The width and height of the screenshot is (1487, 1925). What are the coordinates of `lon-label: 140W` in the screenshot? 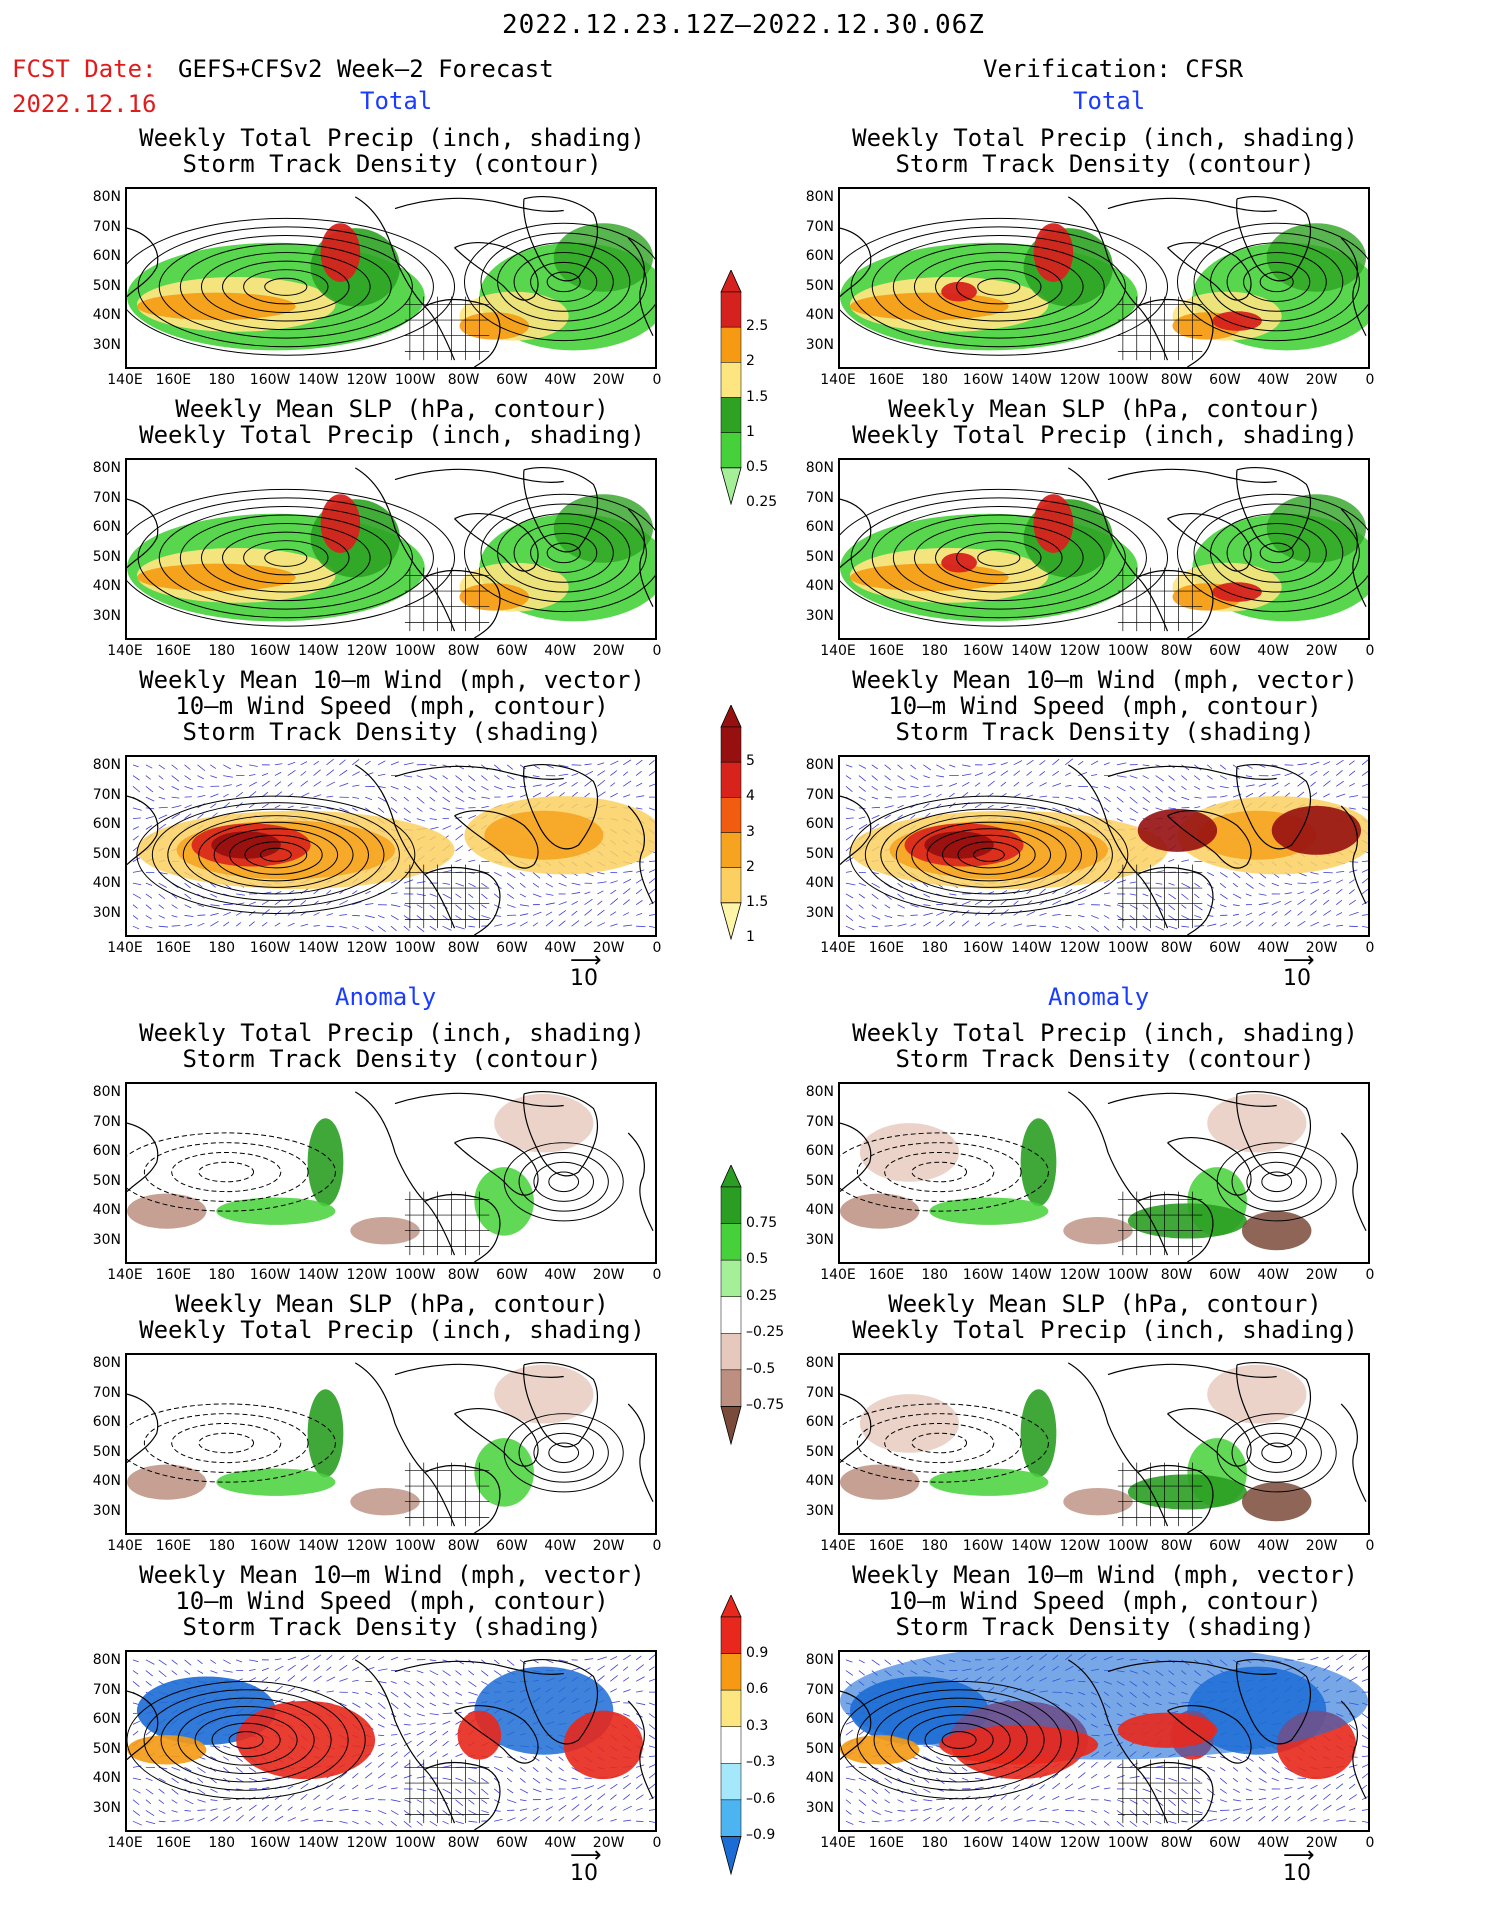 It's located at (318, 651).